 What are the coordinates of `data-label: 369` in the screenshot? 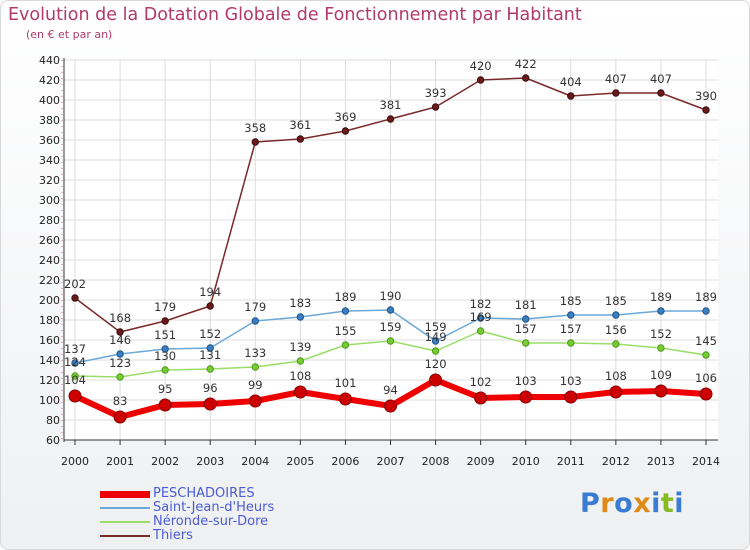 It's located at (345, 117).